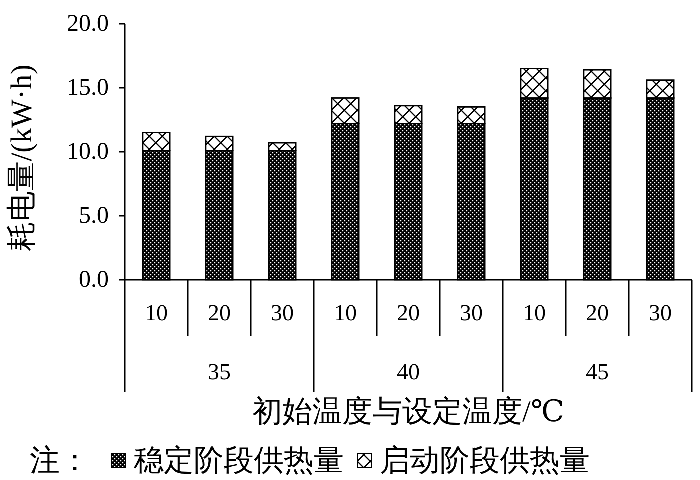  What do you see at coordinates (219, 372) in the screenshot?
I see `text: 35` at bounding box center [219, 372].